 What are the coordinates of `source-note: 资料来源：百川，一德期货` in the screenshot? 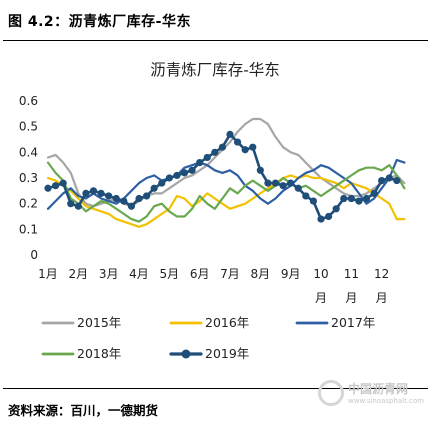 It's located at (83, 410).